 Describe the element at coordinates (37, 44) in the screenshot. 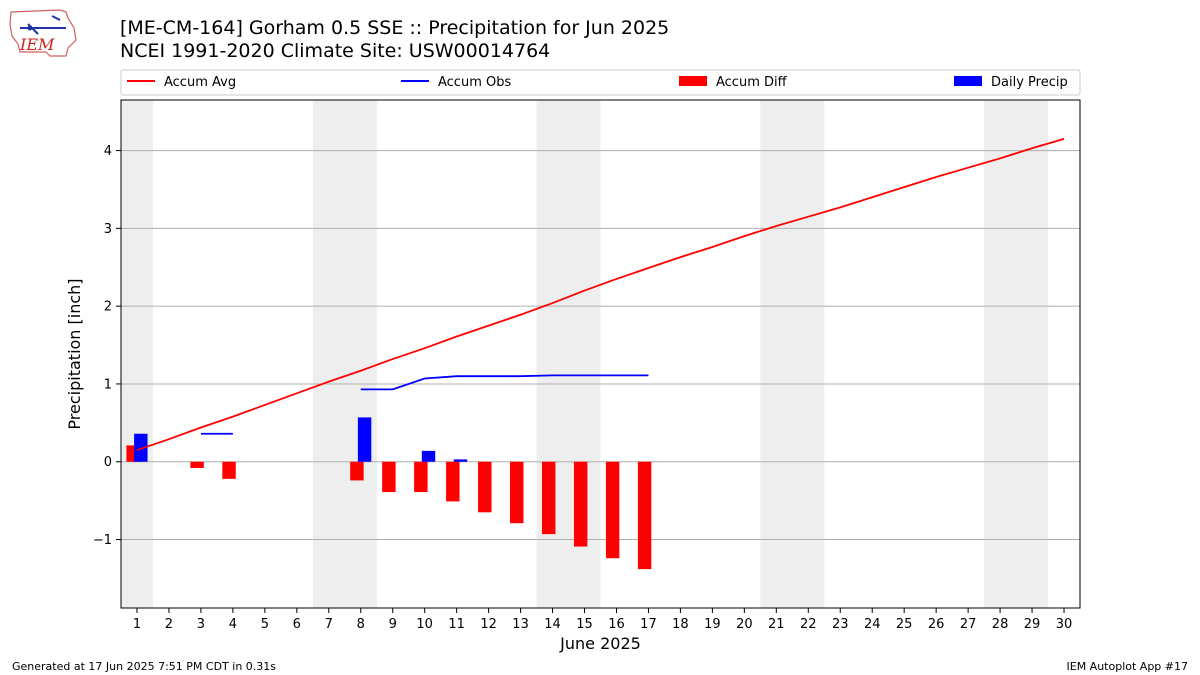

I see `svg-text: IEM` at that location.